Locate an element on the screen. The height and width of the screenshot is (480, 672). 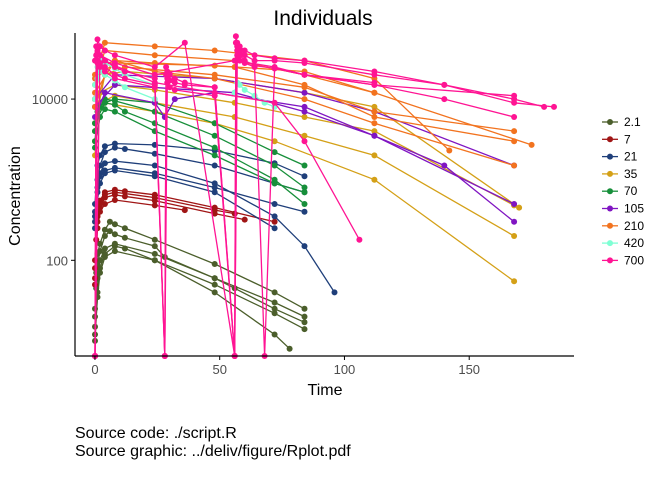
legend-item: 7 is located at coordinates (616, 139).